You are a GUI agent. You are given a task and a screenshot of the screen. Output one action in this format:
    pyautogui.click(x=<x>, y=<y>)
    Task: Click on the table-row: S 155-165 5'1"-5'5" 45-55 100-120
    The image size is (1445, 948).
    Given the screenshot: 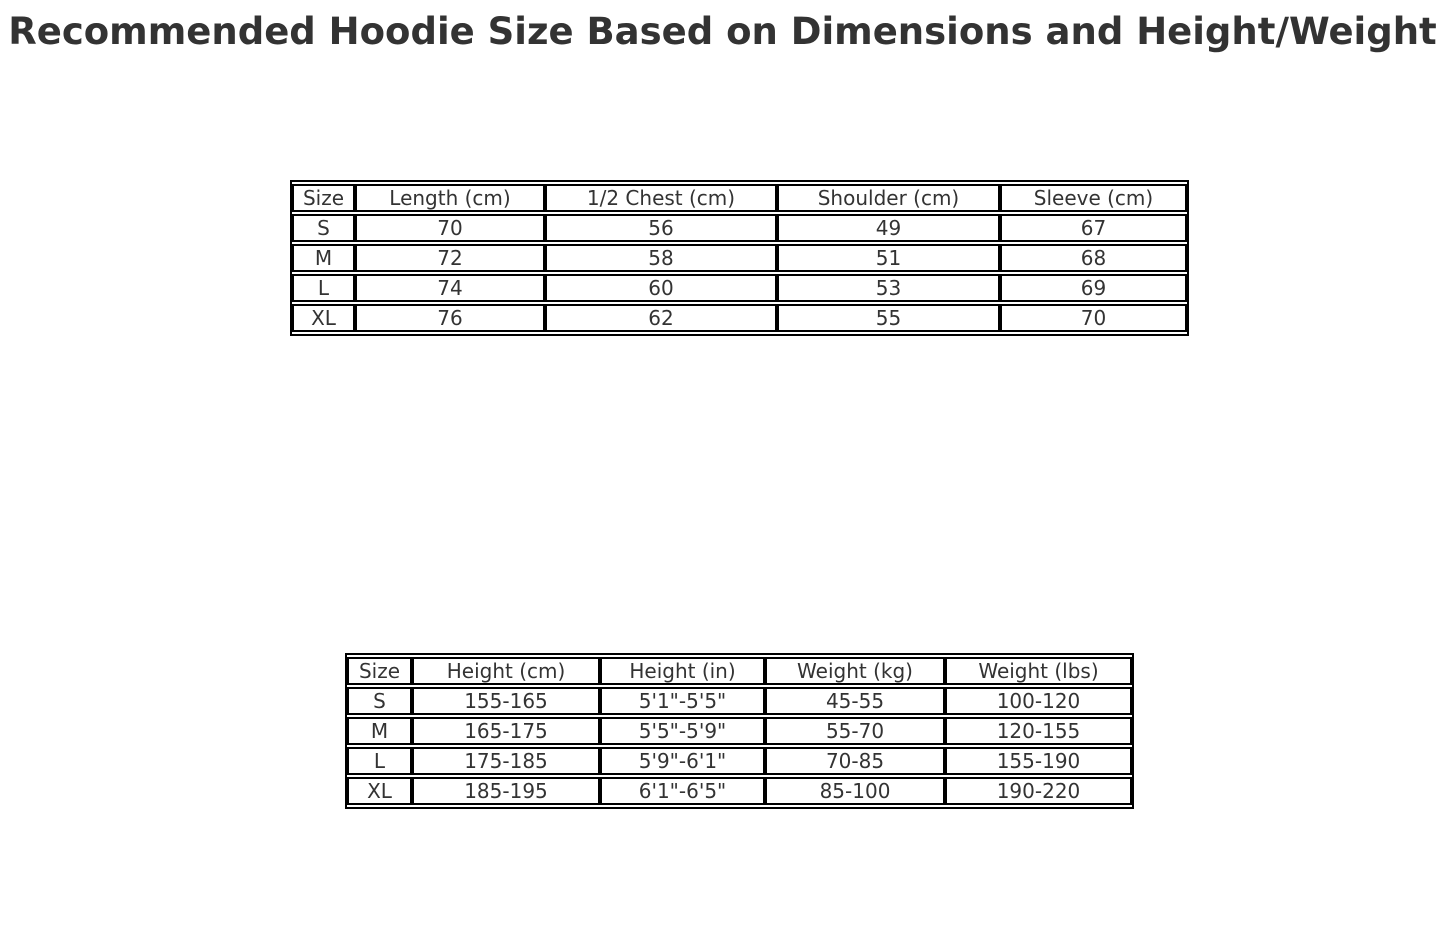 What is the action you would take?
    pyautogui.click(x=739, y=701)
    